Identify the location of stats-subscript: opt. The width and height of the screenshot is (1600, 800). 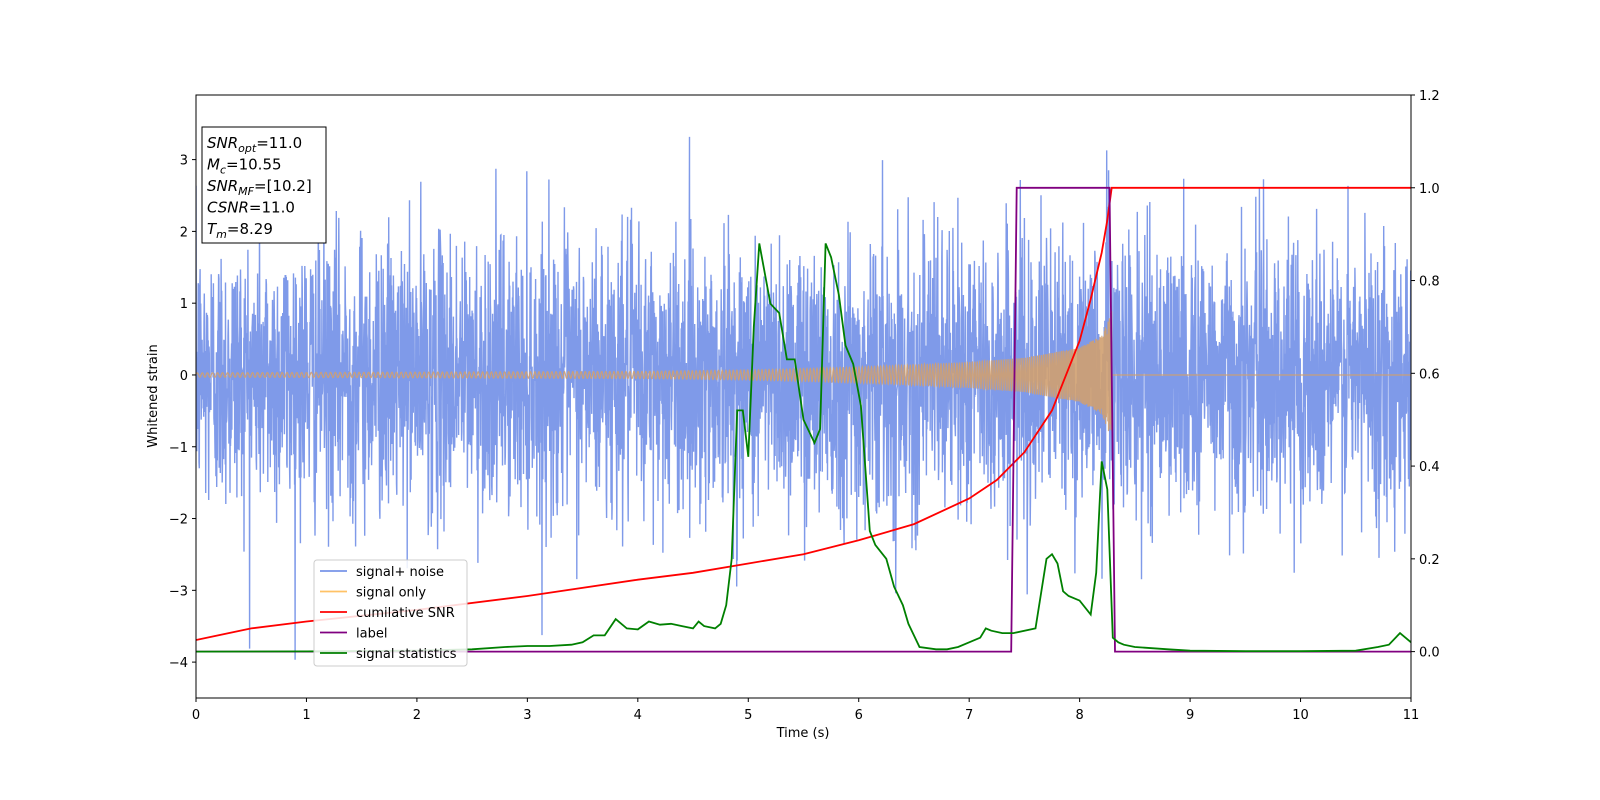
(247, 148).